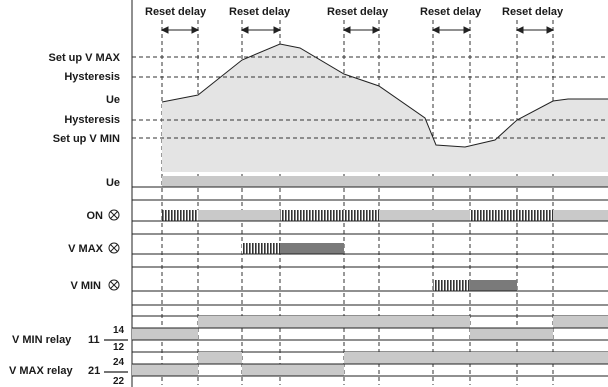  Describe the element at coordinates (533, 12) in the screenshot. I see `reset-delay-label-5: Reset delay` at that location.